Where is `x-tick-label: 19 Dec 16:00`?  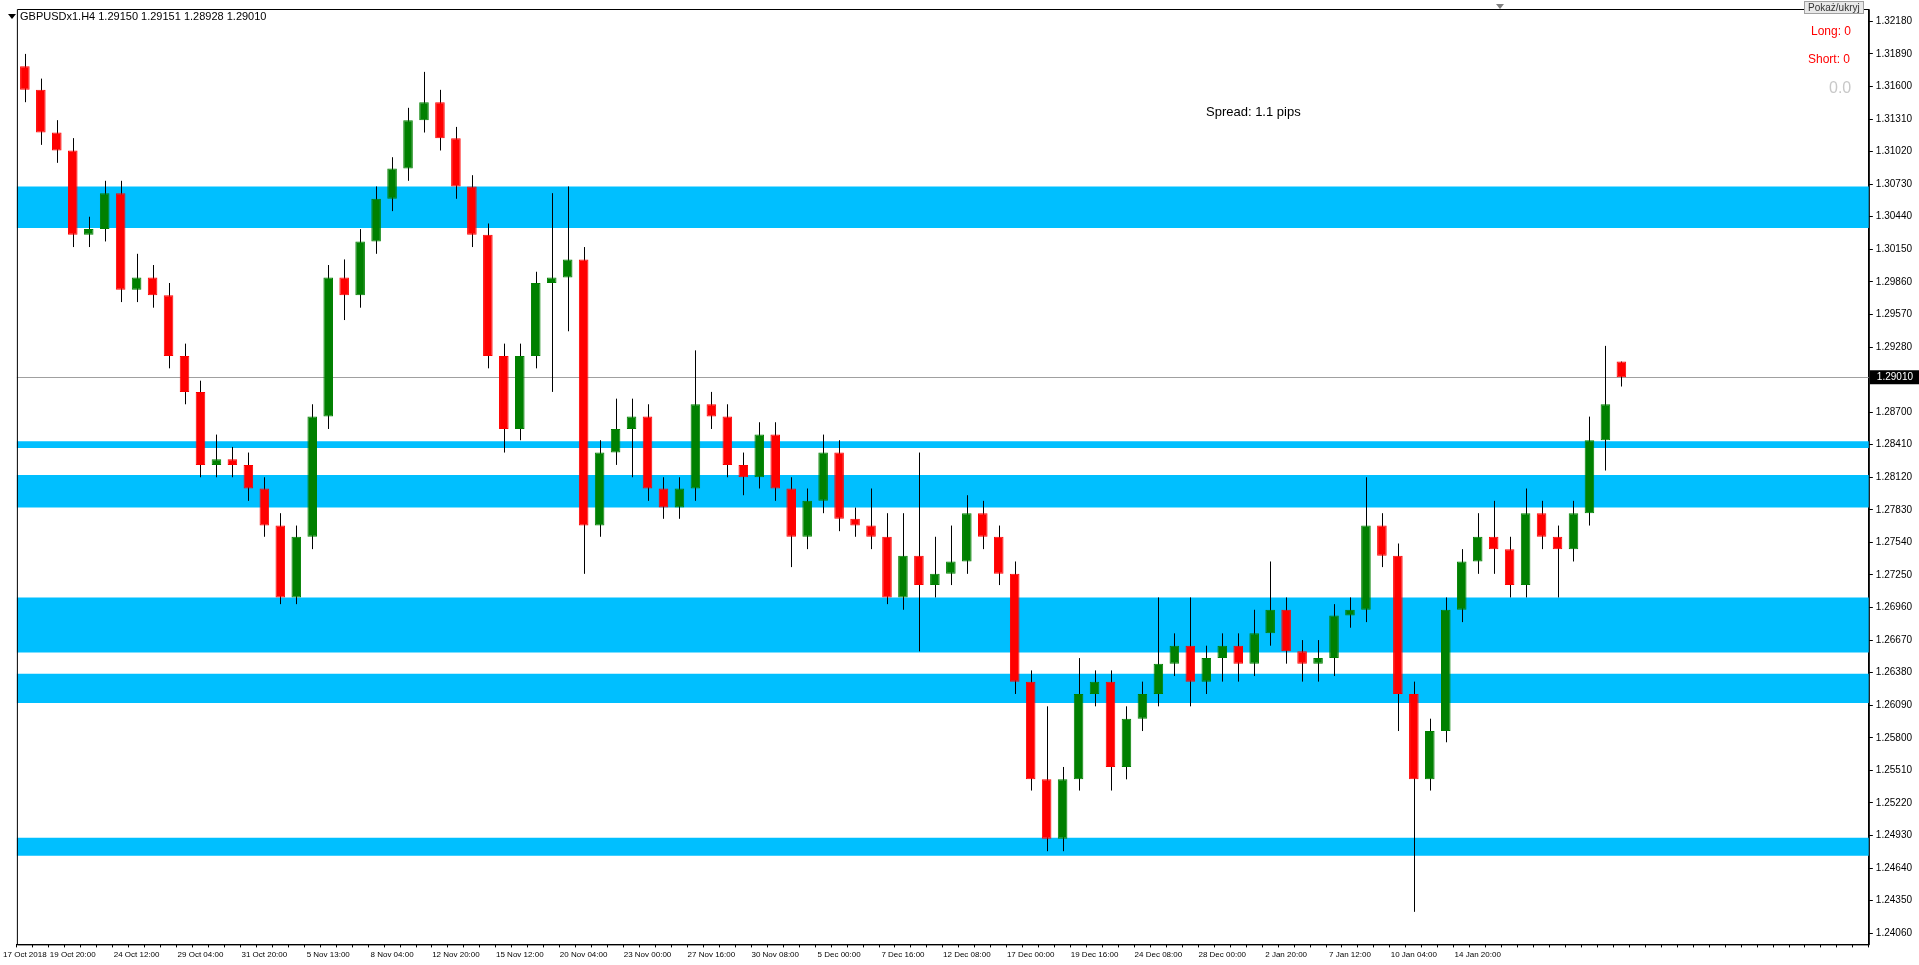
x-tick-label: 19 Dec 16:00 is located at coordinates (1094, 955).